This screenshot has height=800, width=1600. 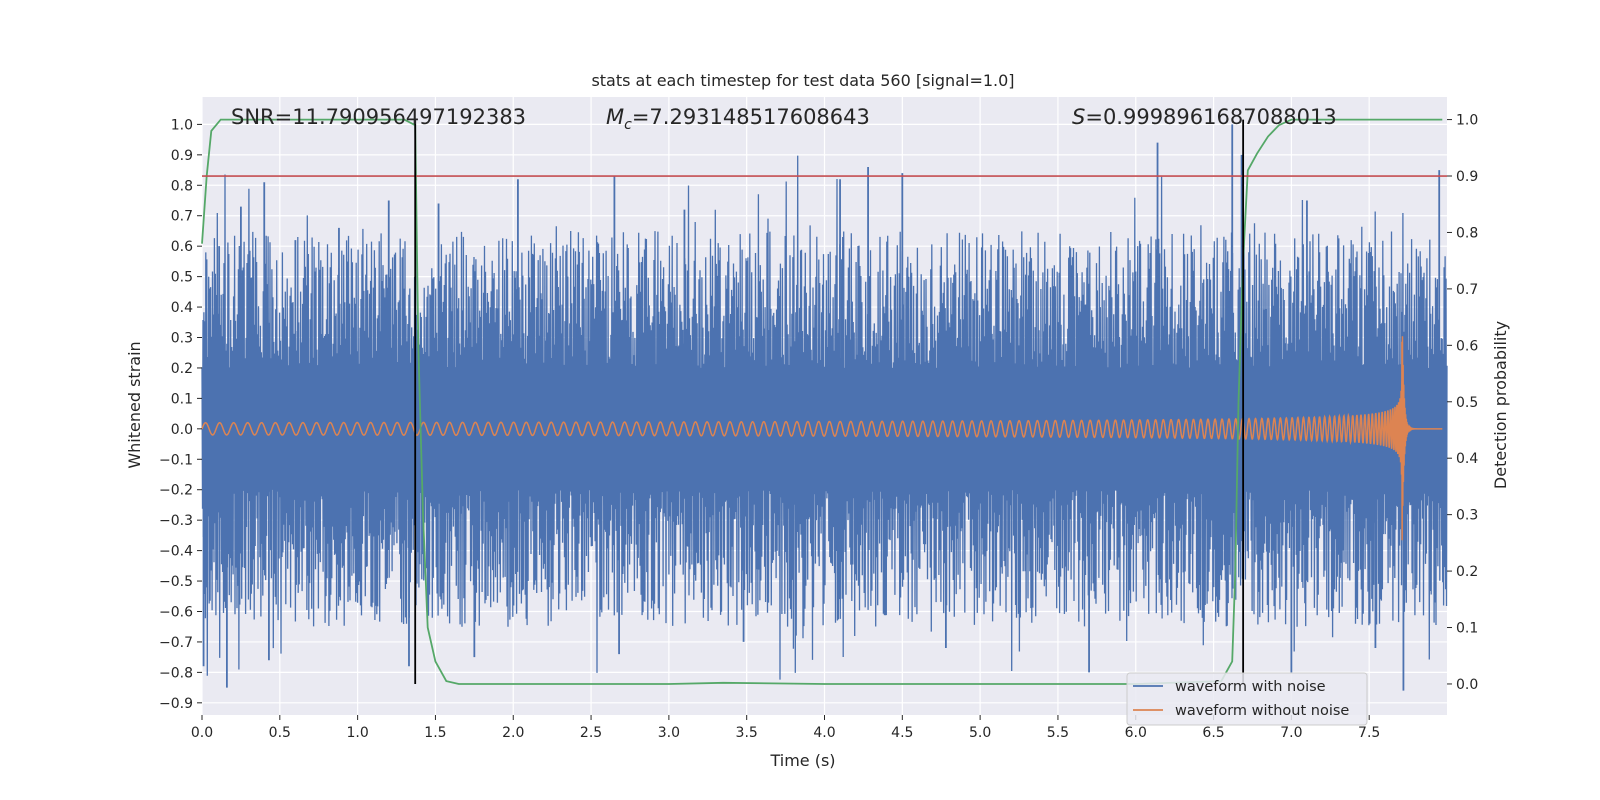 What do you see at coordinates (202, 733) in the screenshot?
I see `x-tick-label: 0.0` at bounding box center [202, 733].